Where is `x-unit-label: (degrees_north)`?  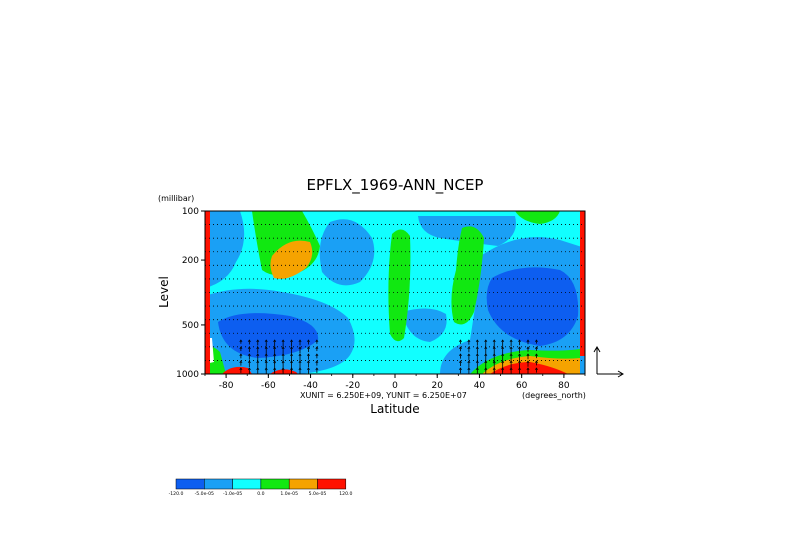 x-unit-label: (degrees_north) is located at coordinates (554, 395).